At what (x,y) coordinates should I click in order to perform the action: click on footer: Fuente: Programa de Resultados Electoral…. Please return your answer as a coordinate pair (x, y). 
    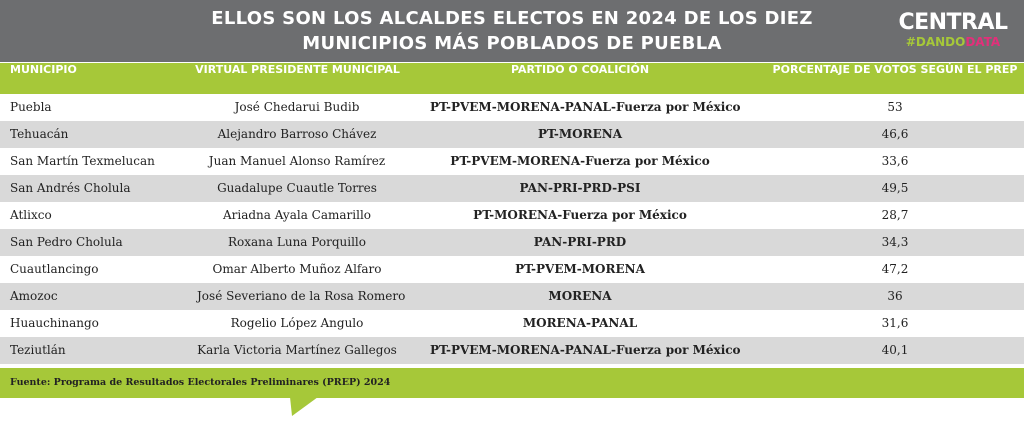
    Looking at the image, I should click on (512, 383).